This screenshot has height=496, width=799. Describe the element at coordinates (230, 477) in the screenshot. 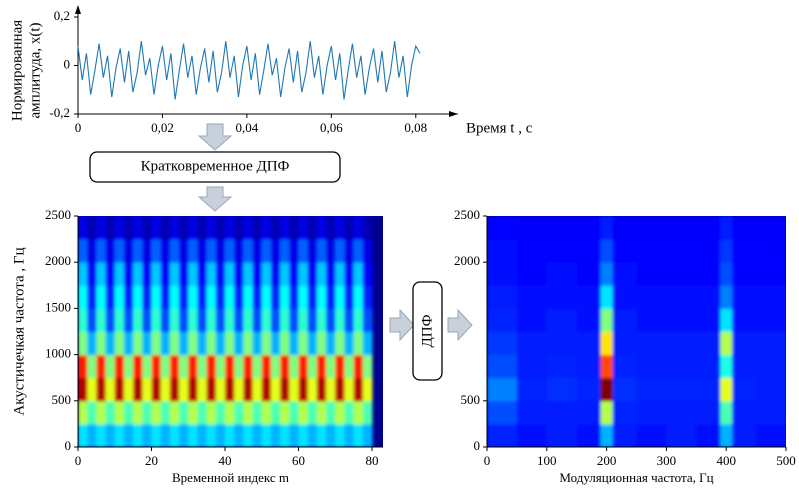

I see `x-axis-label: Временной индекс m` at that location.